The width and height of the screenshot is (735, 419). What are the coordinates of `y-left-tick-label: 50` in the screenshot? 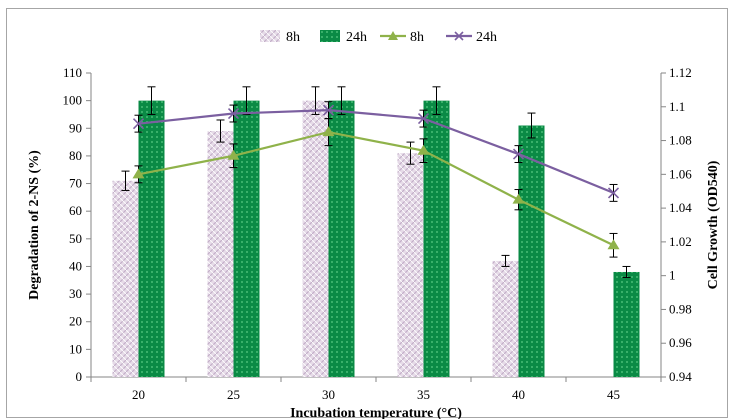 It's located at (75, 238).